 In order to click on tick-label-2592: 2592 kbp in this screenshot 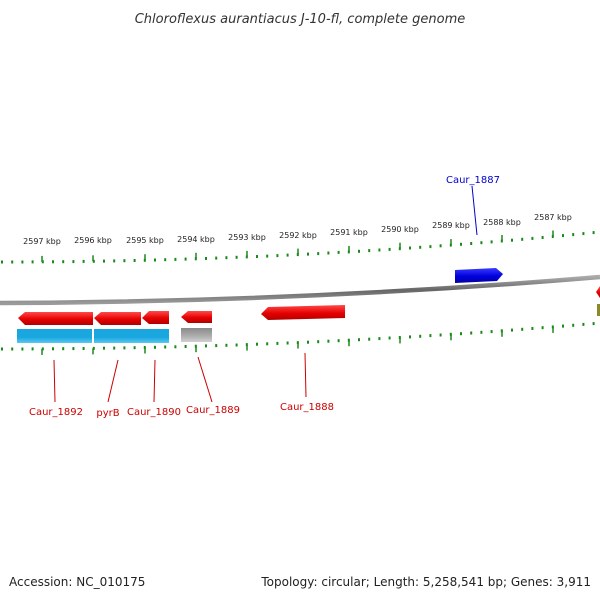, I will do `click(298, 235)`.